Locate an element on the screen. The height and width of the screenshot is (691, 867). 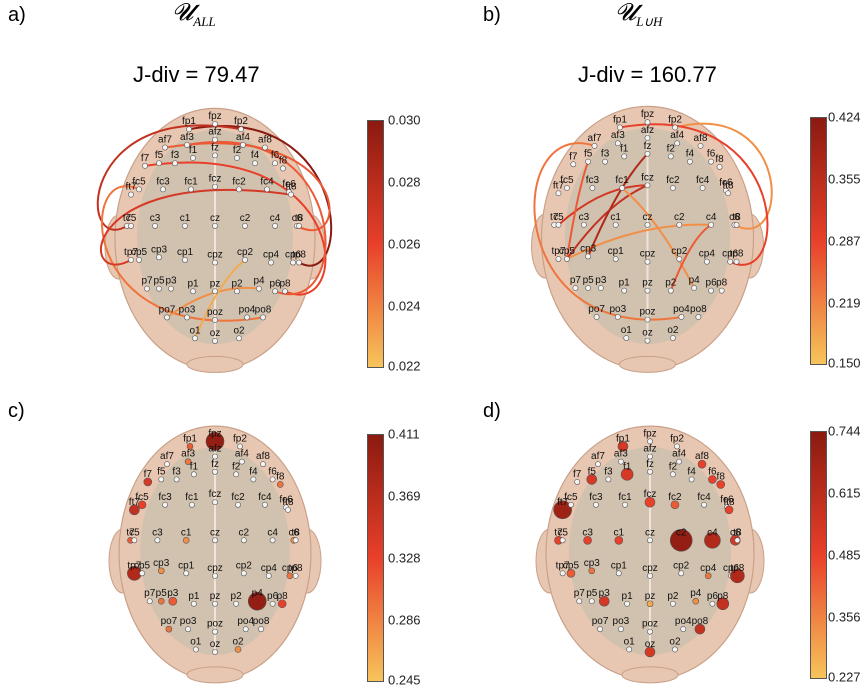
electrode-label-poz: poz is located at coordinates (650, 624).